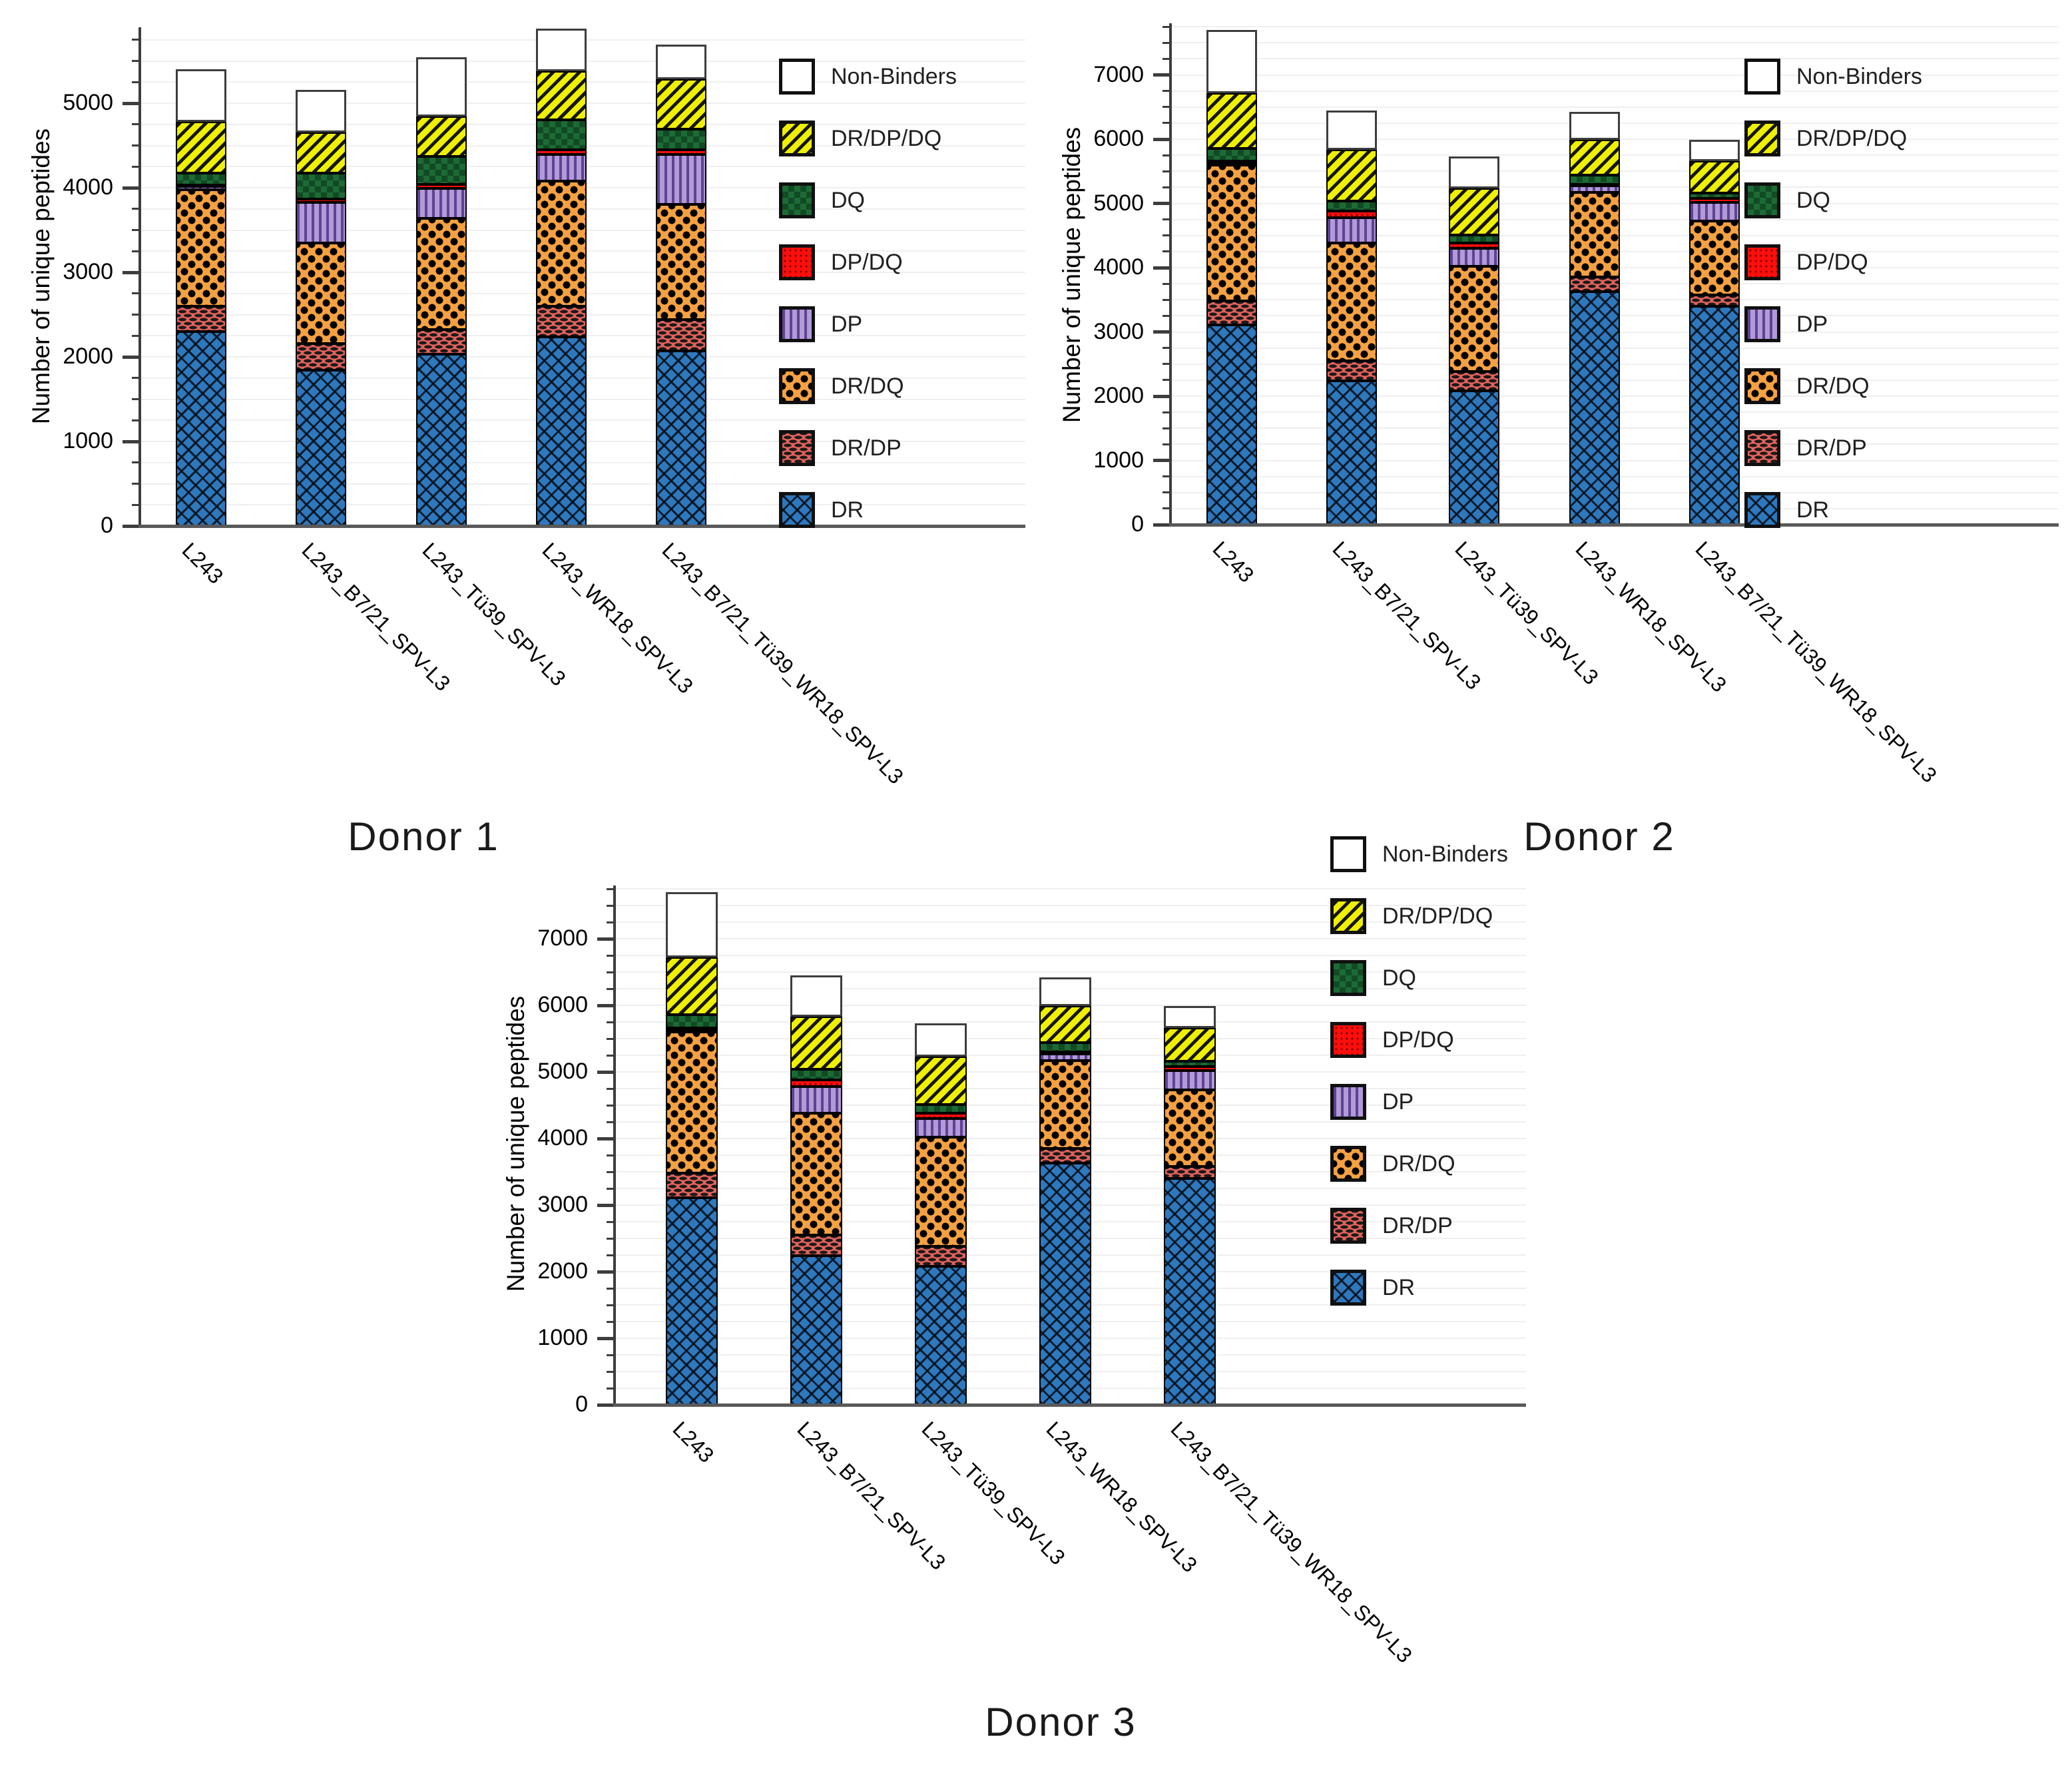 This screenshot has width=2072, height=1771. What do you see at coordinates (797, 448) in the screenshot?
I see `legend-swatch-drdp` at bounding box center [797, 448].